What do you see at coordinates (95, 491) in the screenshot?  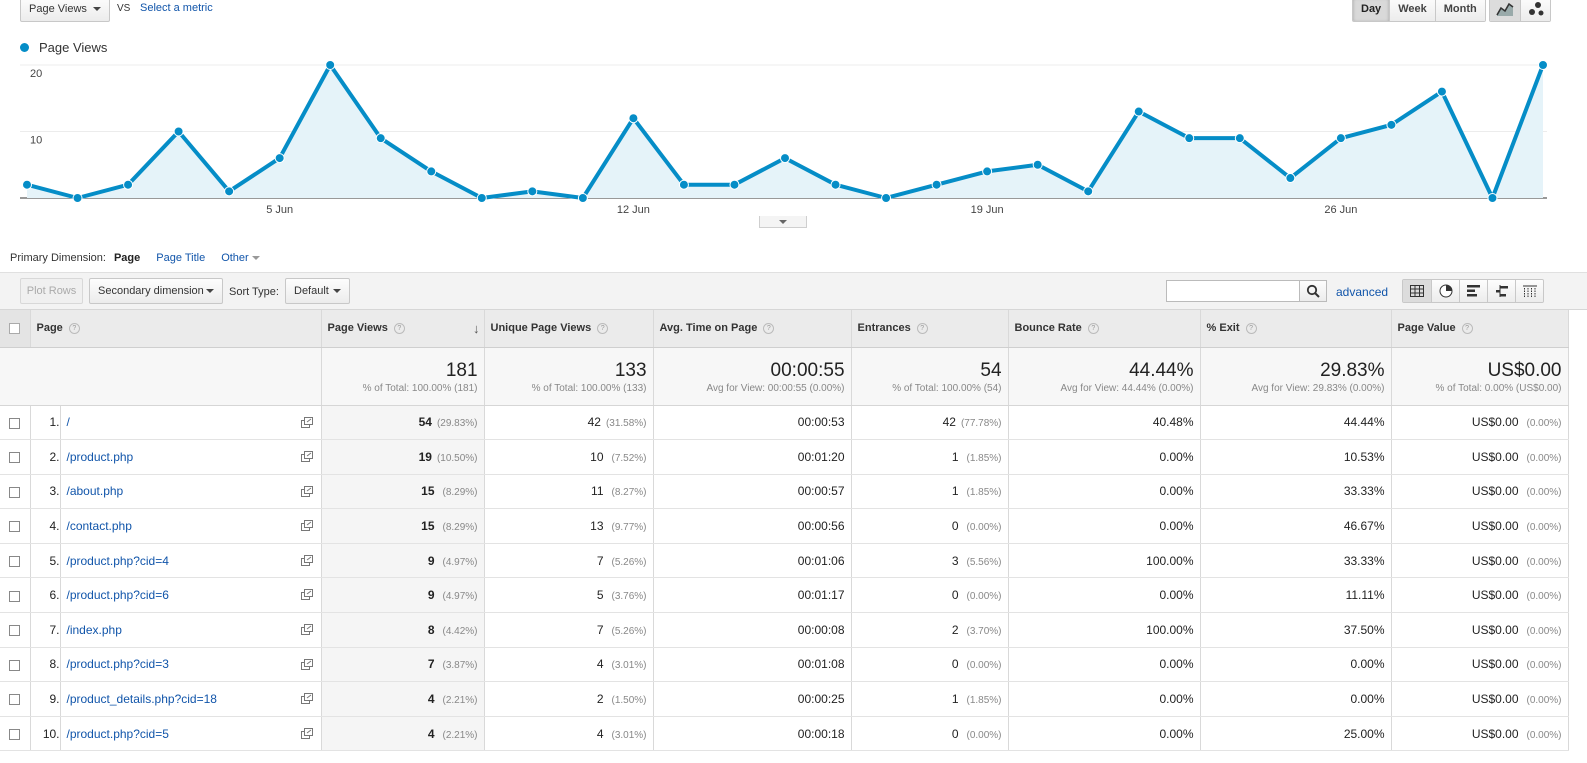 I see `page-link: /about.php` at bounding box center [95, 491].